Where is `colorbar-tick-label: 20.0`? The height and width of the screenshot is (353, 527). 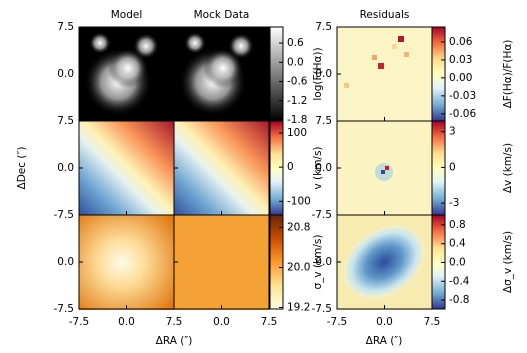 colorbar-tick-label: 20.0 is located at coordinates (298, 268).